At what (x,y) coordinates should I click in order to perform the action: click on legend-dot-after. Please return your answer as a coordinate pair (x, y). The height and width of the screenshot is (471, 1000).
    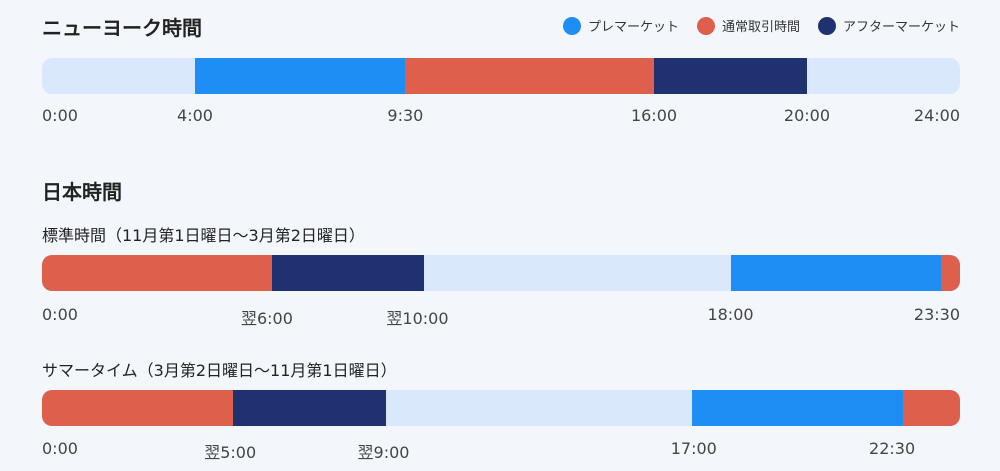
    Looking at the image, I should click on (826, 25).